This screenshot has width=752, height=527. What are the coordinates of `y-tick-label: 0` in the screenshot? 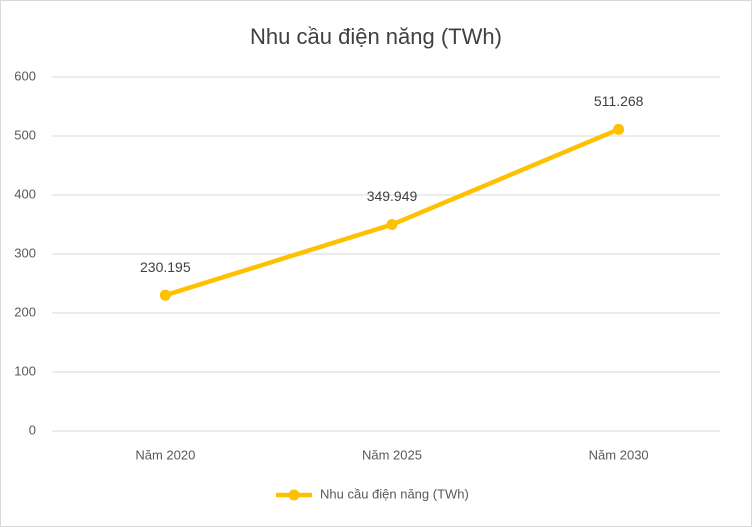 It's located at (32, 429).